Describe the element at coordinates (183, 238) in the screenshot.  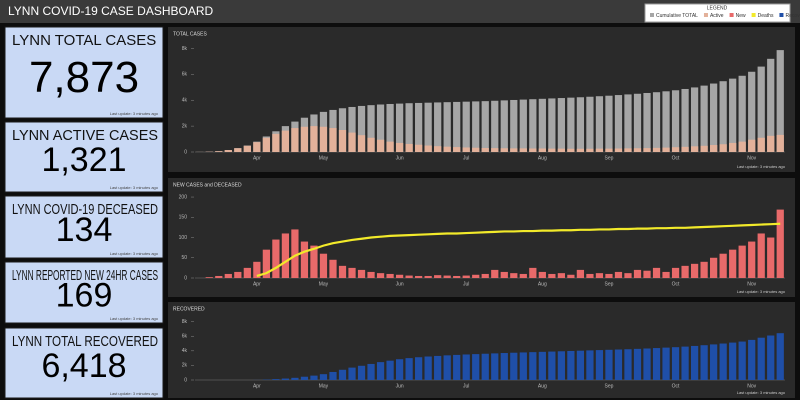
I see `y-tick-label: 100` at that location.